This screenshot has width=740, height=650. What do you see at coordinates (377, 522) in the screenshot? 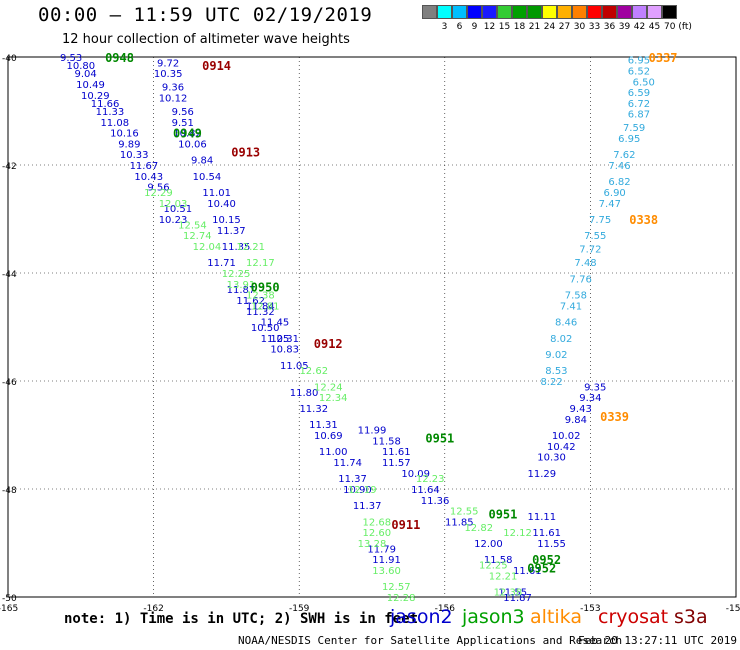
I see `swh-value: 12.68` at bounding box center [377, 522].